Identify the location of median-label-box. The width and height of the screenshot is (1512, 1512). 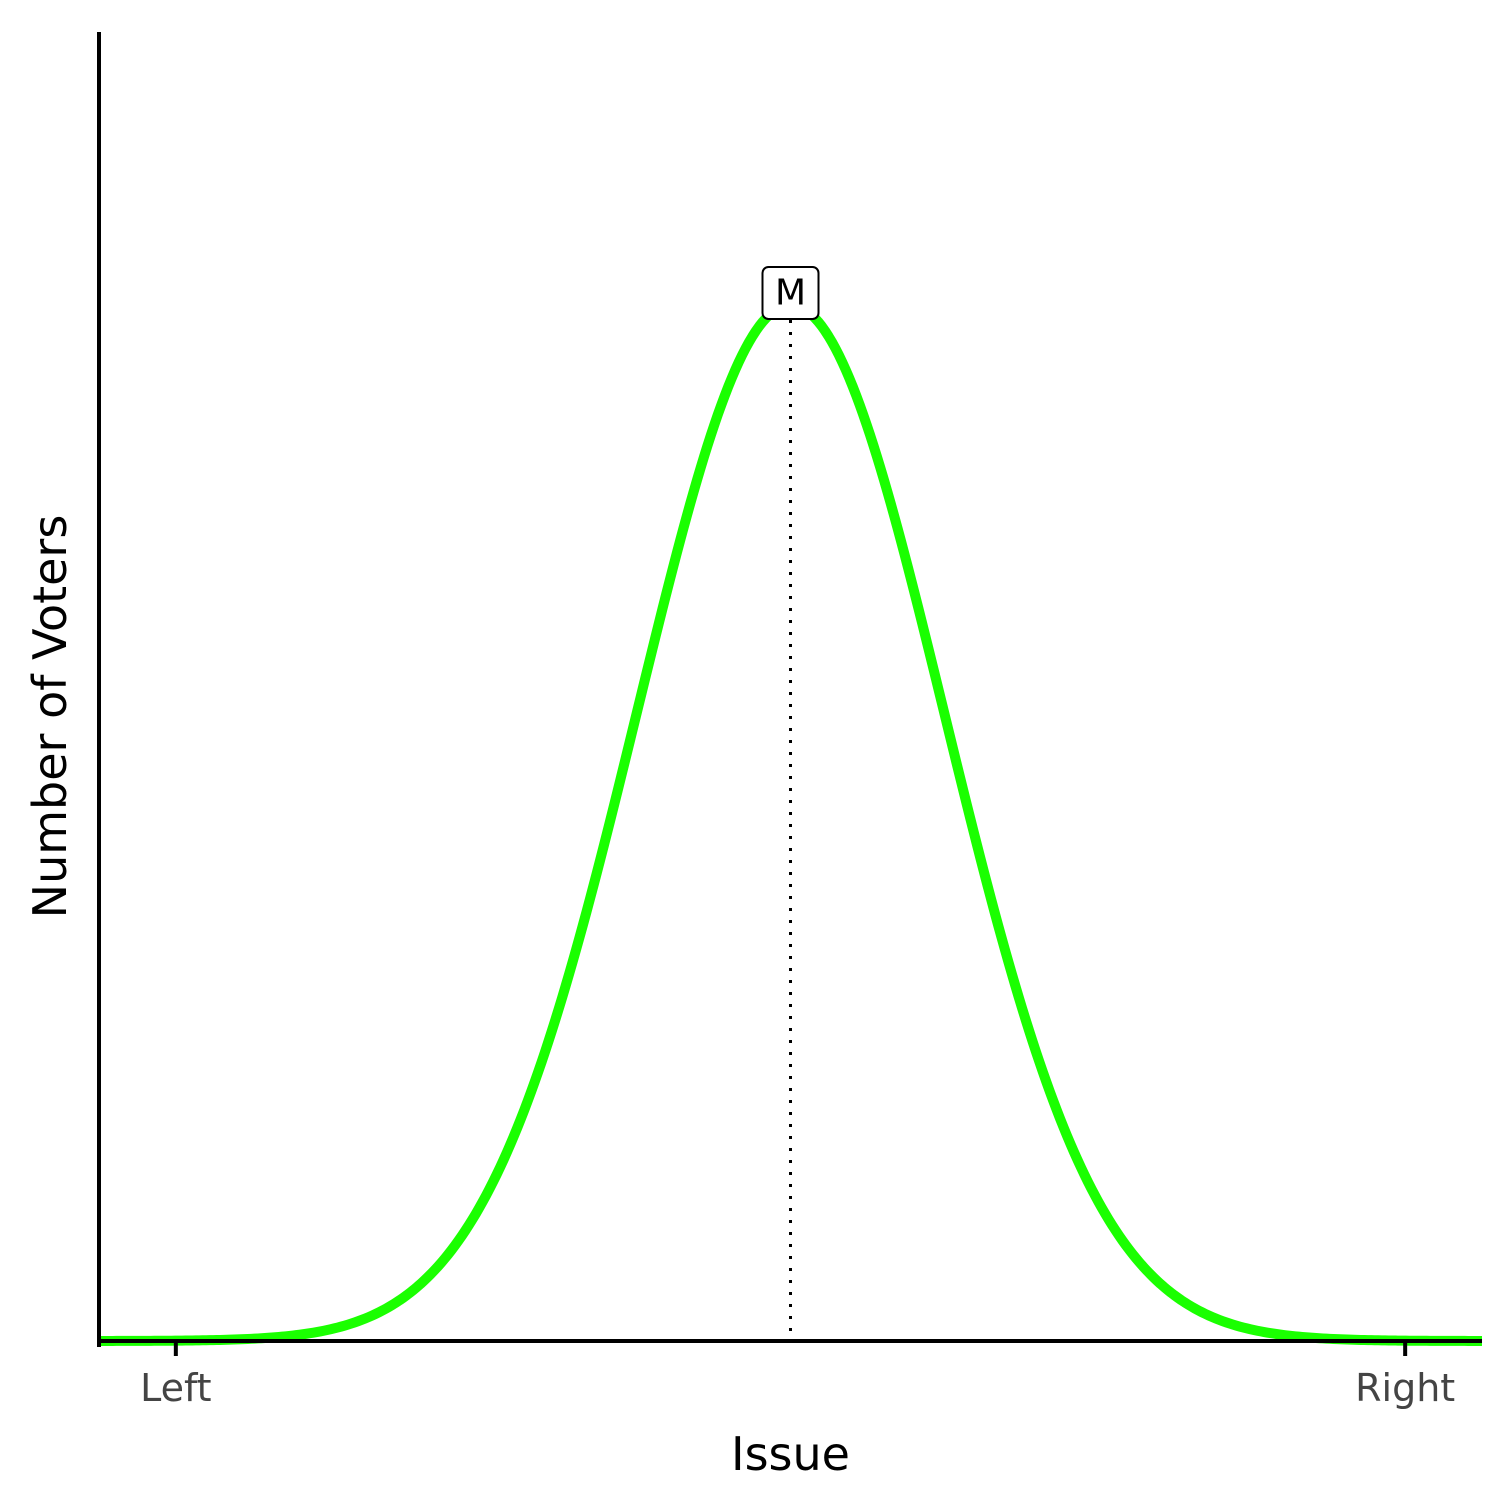
(790, 293).